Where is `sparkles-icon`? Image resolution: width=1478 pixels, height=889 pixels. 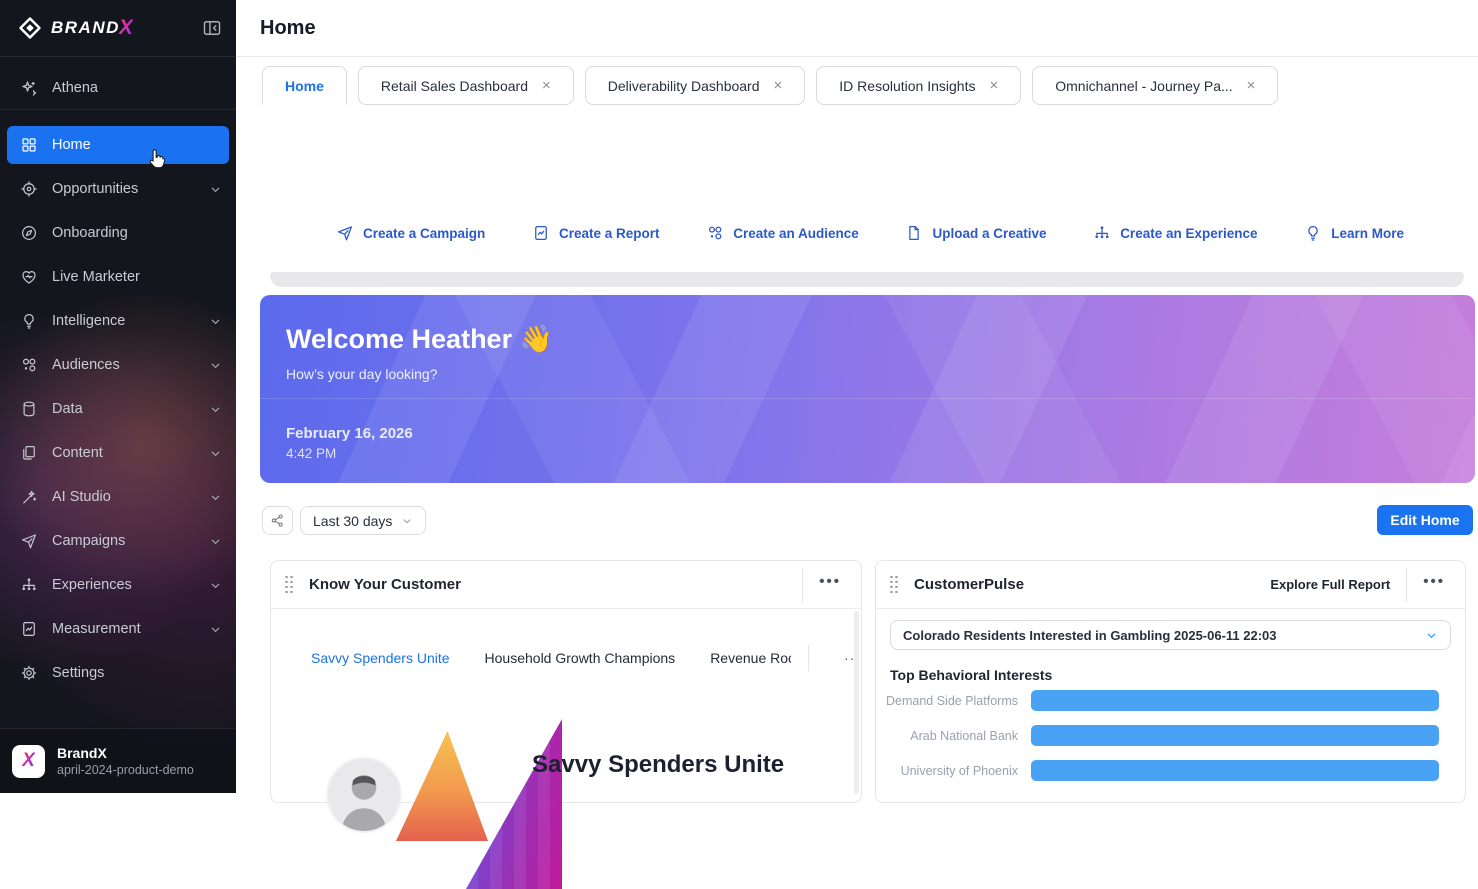 sparkles-icon is located at coordinates (29, 88).